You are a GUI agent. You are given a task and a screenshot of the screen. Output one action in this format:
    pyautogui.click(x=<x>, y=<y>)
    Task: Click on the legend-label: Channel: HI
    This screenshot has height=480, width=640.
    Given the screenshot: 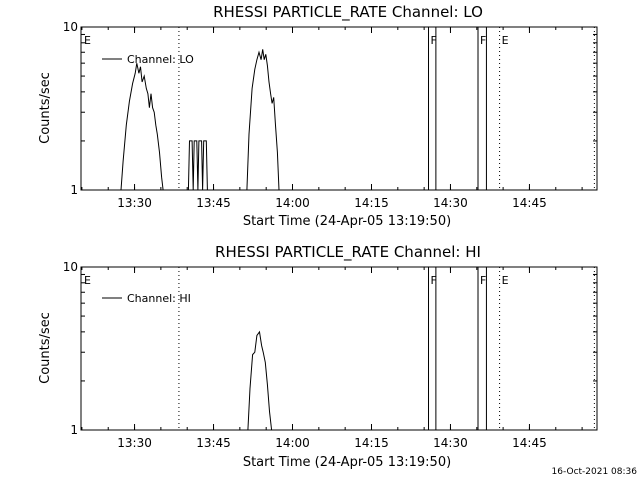 What is the action you would take?
    pyautogui.click(x=159, y=298)
    